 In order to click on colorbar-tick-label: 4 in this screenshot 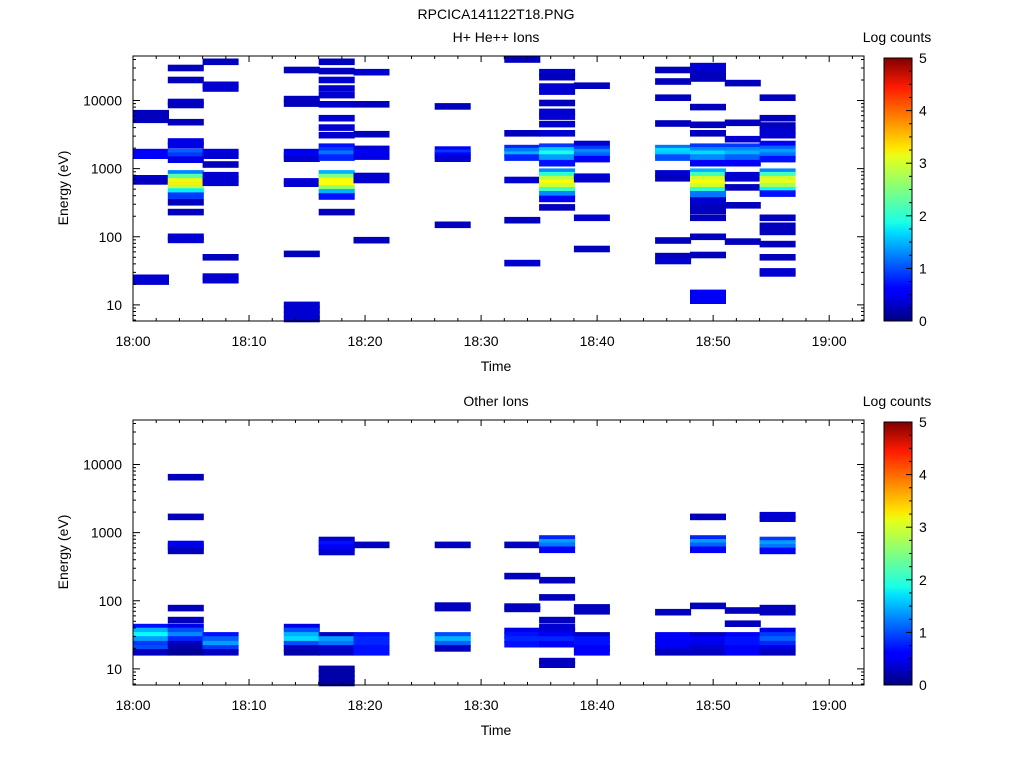, I will do `click(923, 475)`.